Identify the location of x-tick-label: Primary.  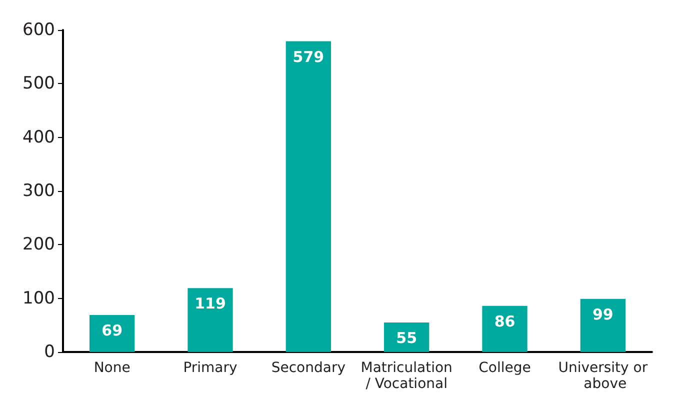
(210, 368).